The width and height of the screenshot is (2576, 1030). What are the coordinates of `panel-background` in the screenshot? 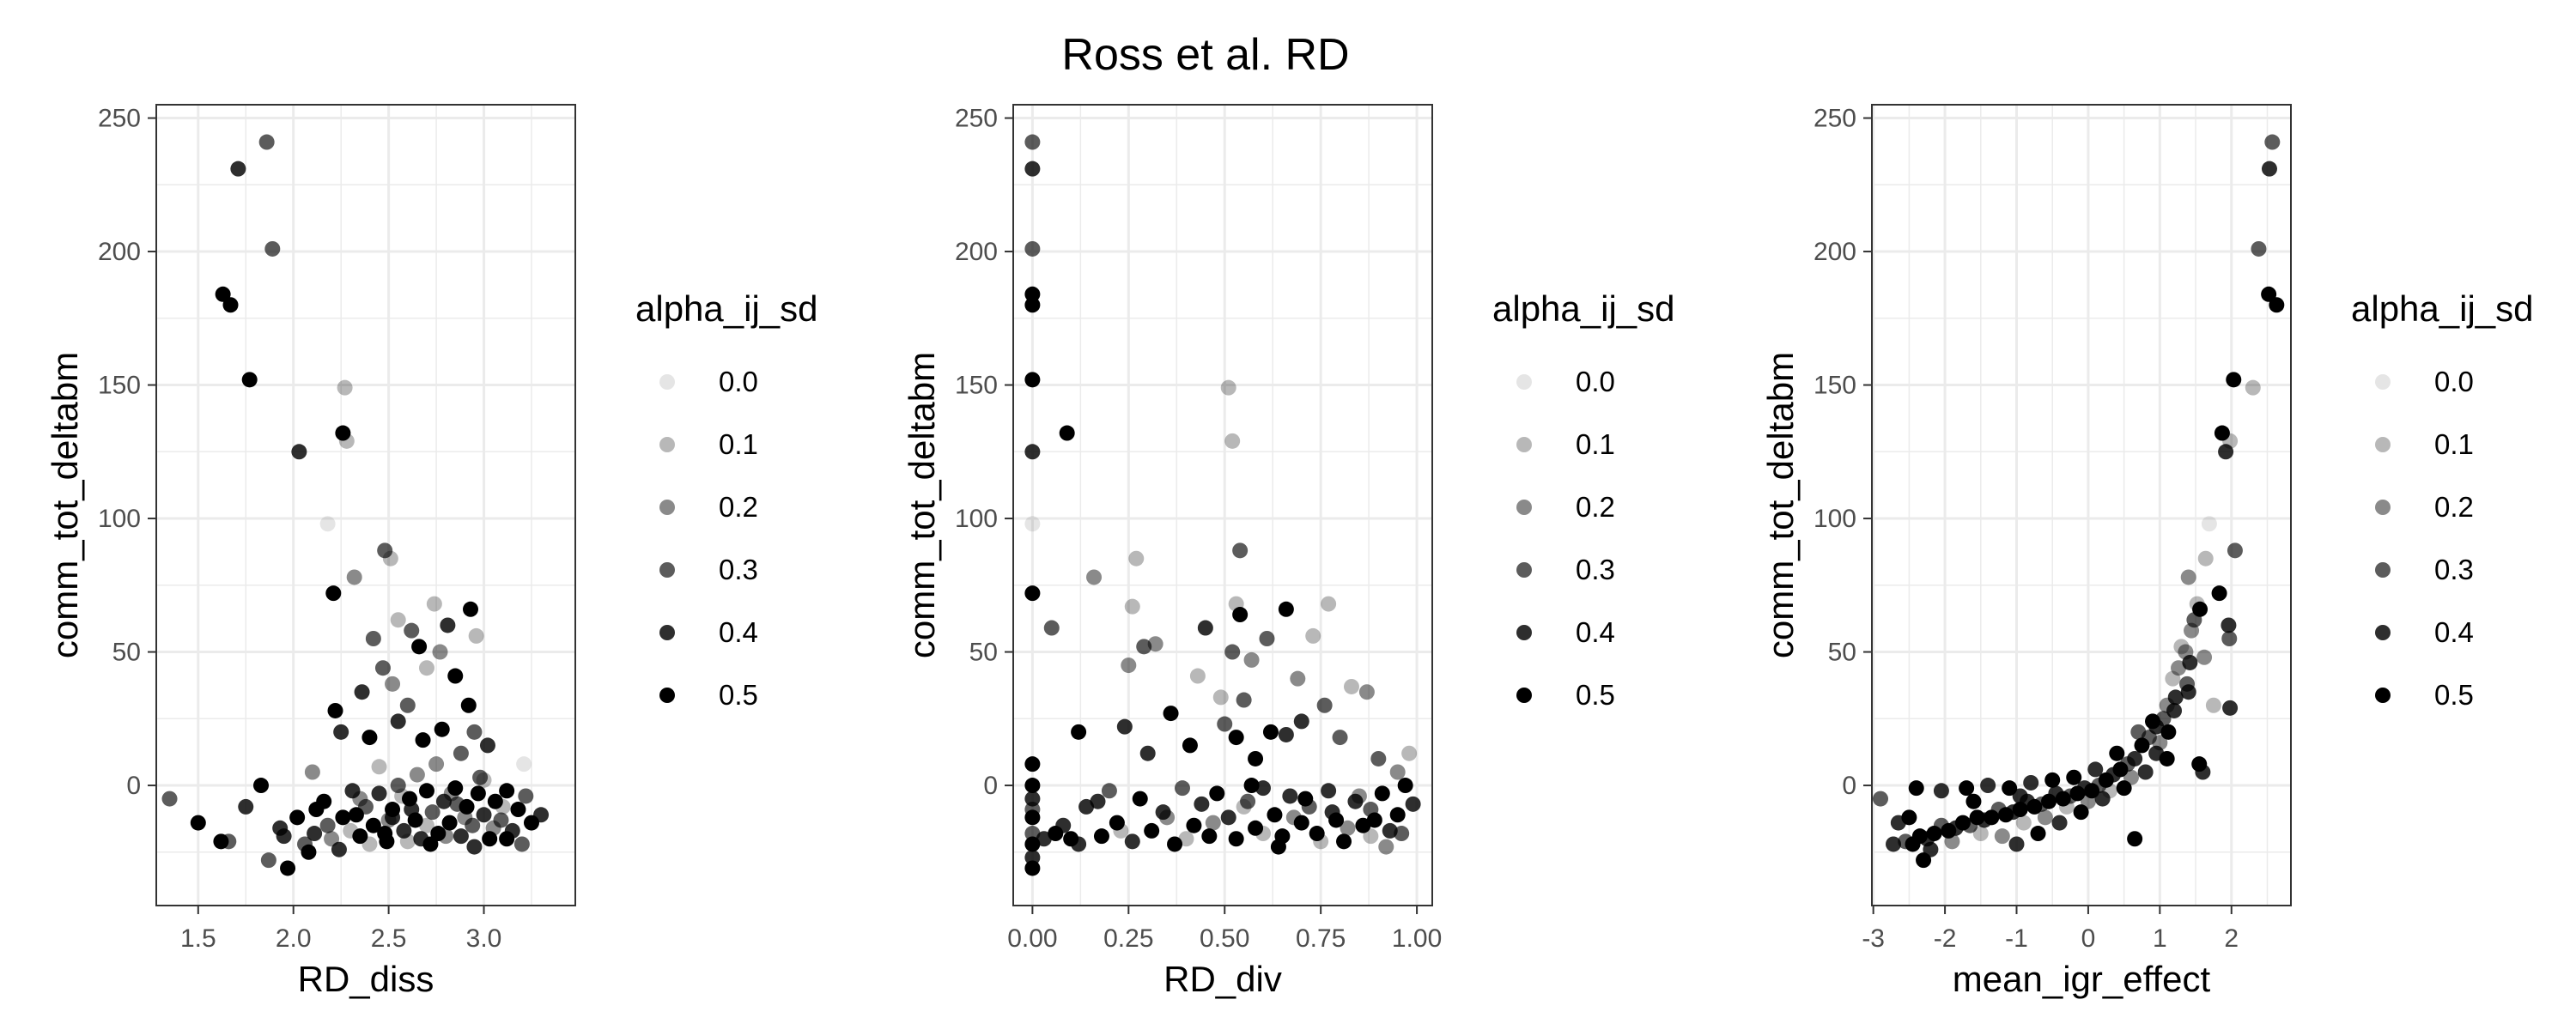 It's located at (2082, 505).